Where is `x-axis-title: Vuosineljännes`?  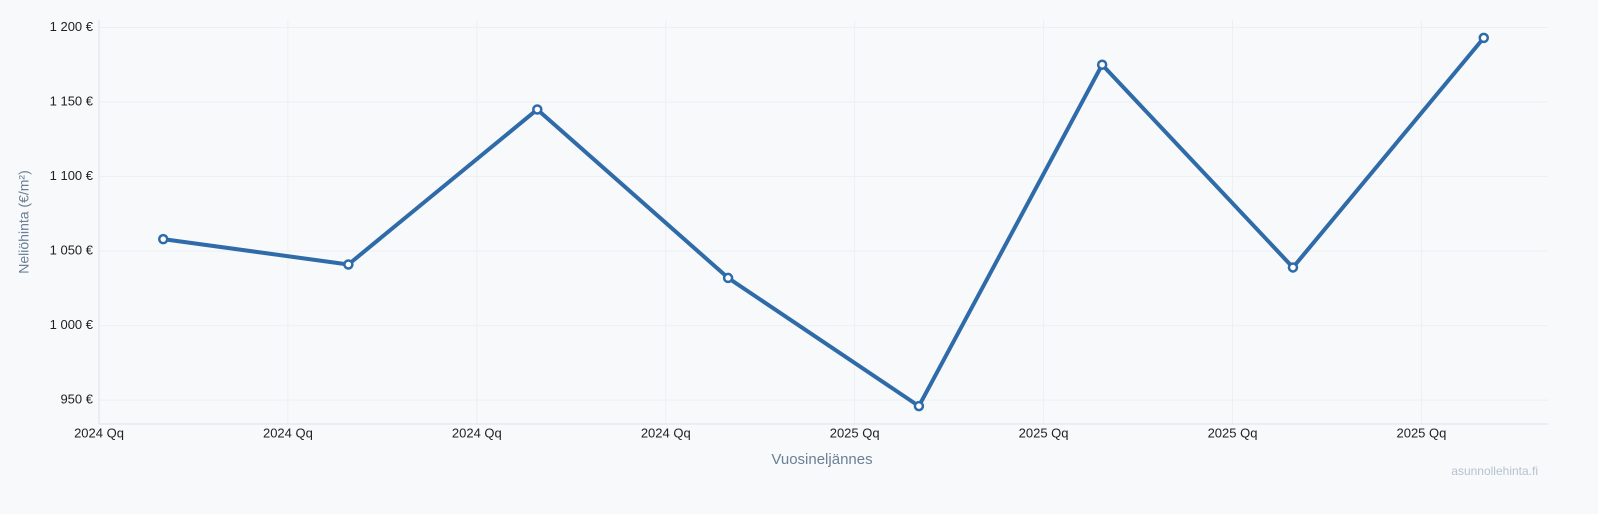 x-axis-title: Vuosineljännes is located at coordinates (821, 459).